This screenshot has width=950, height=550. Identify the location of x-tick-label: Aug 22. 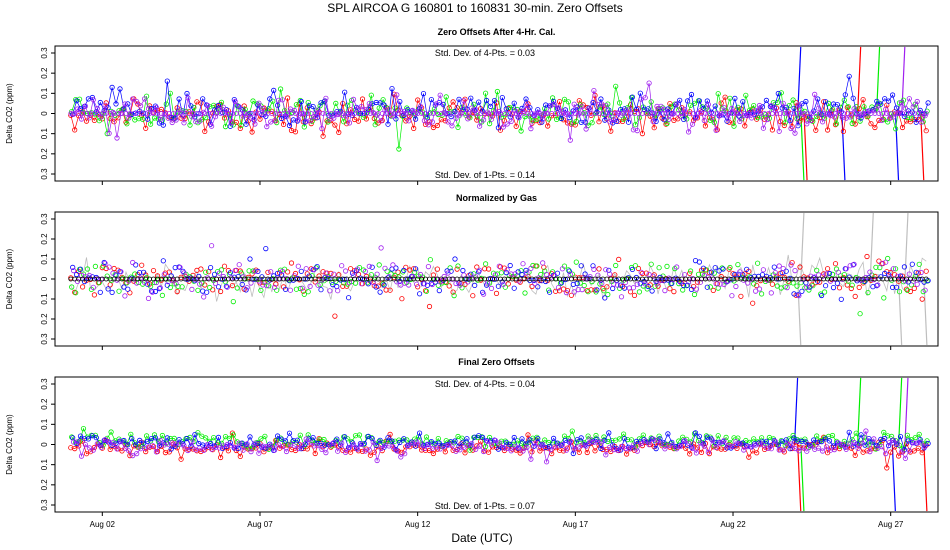
(733, 524).